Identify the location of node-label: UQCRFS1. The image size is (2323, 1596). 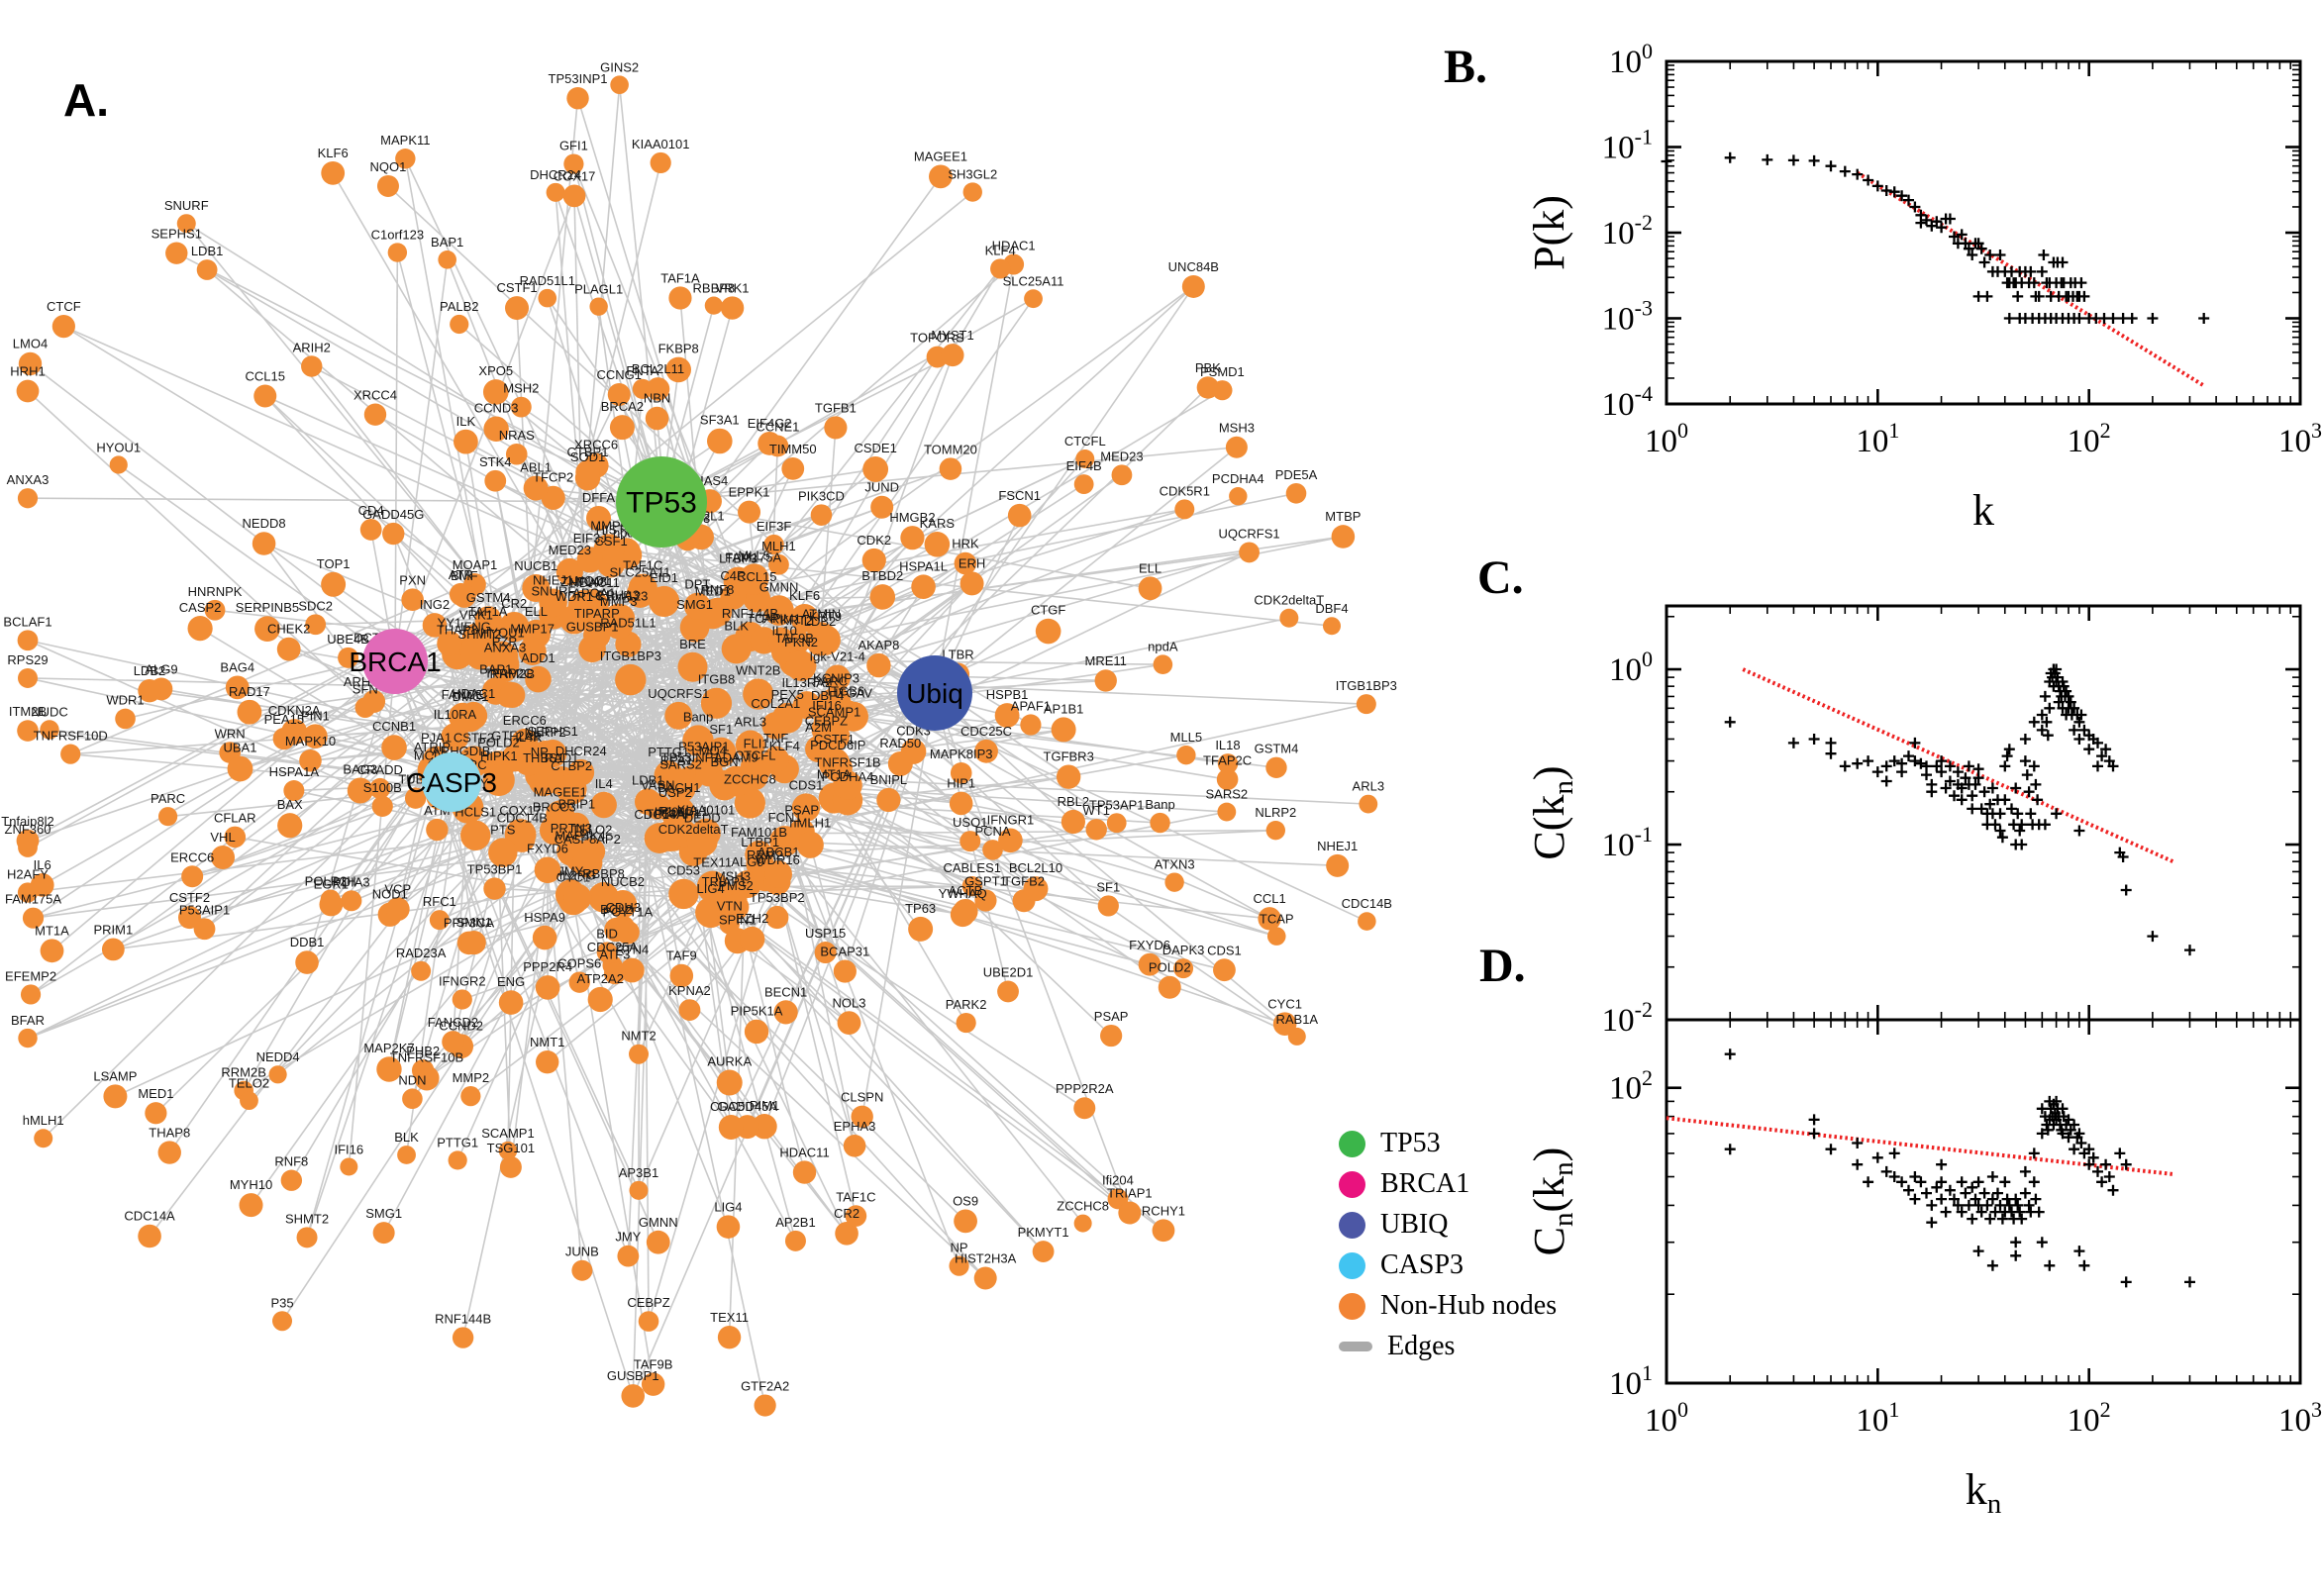
(1250, 534).